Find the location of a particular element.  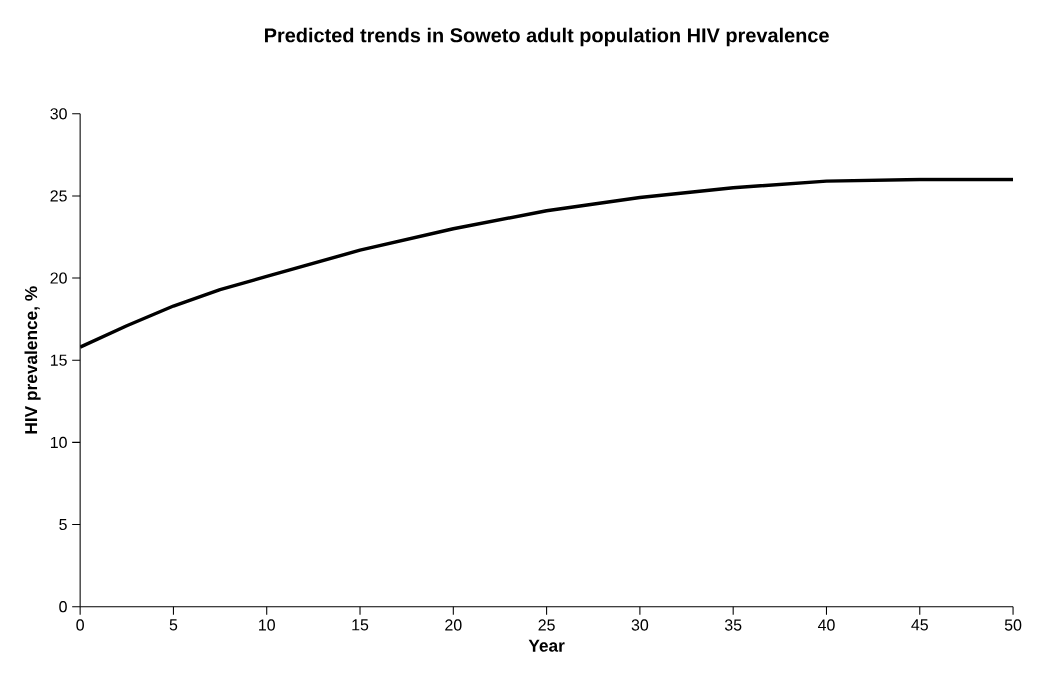

x-tick-label: 50 is located at coordinates (1013, 625).